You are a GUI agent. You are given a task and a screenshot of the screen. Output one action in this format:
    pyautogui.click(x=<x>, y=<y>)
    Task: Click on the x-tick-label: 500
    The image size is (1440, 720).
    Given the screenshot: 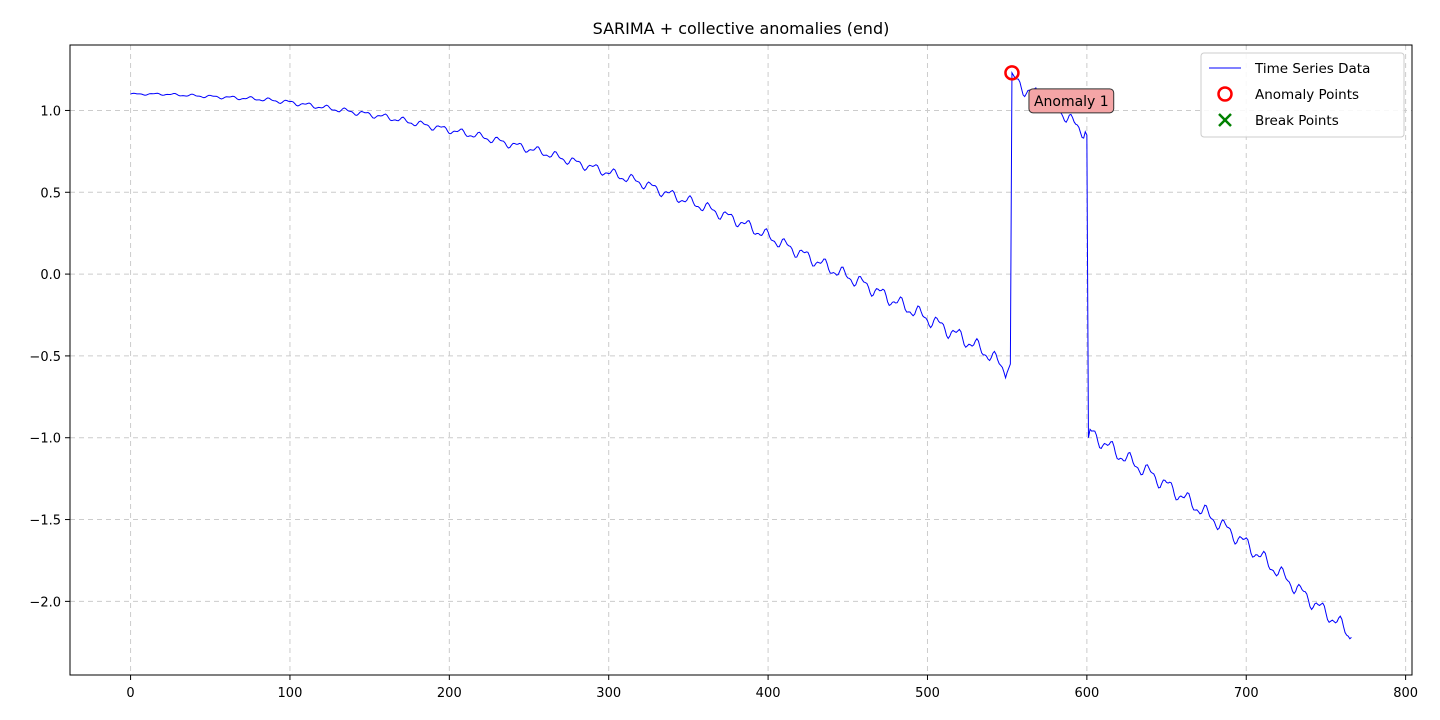 What is the action you would take?
    pyautogui.click(x=927, y=693)
    